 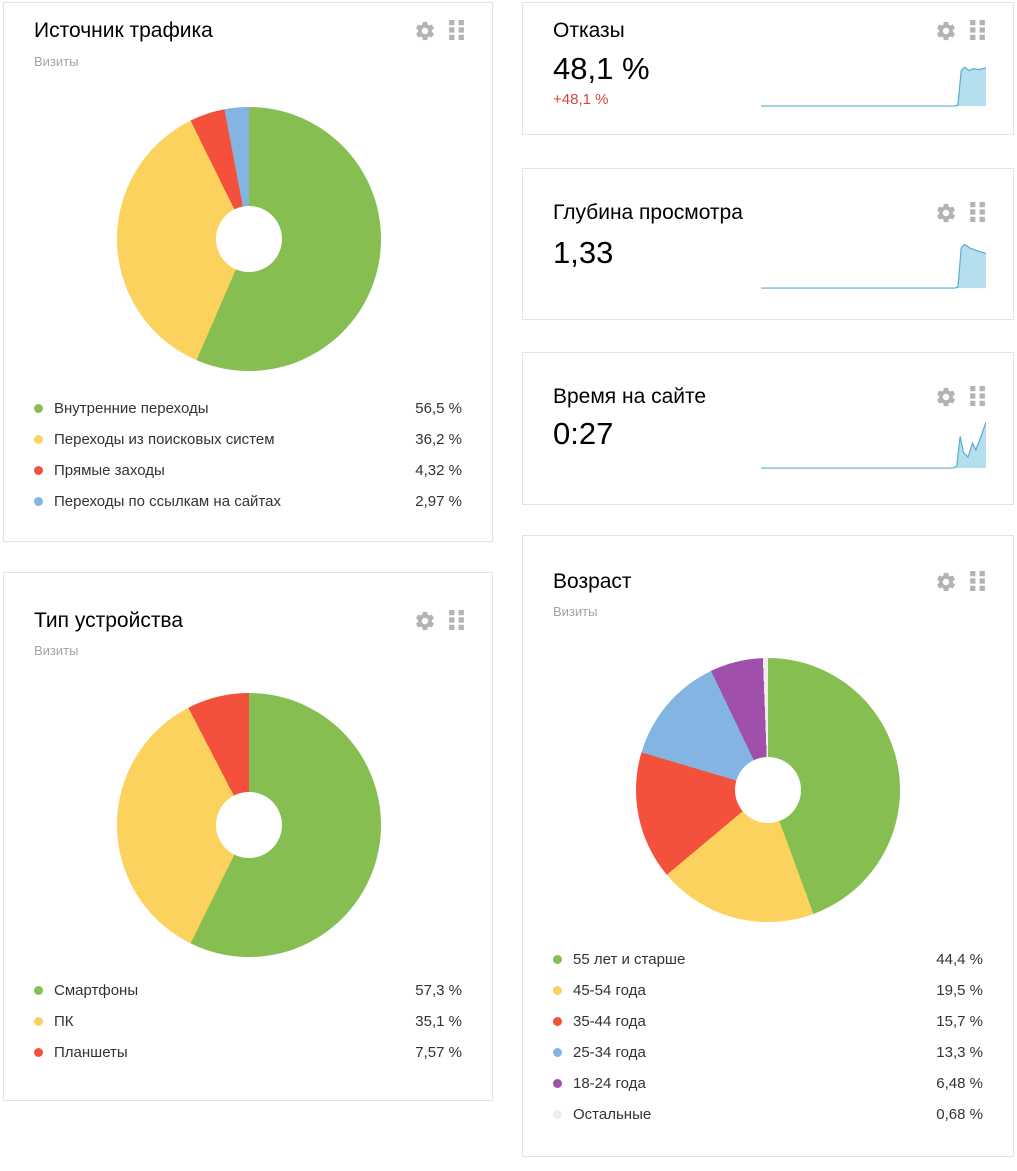 What do you see at coordinates (629, 959) in the screenshot?
I see `legend-label: 55 лет и старше` at bounding box center [629, 959].